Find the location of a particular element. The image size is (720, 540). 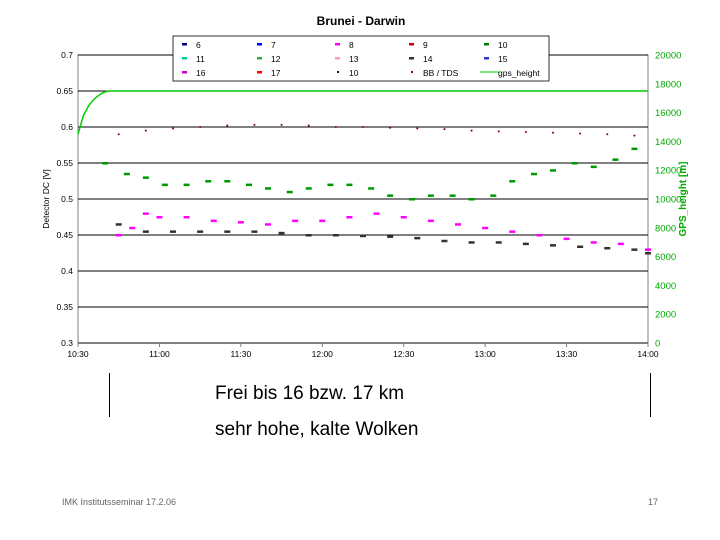

legend-label: gps_height is located at coordinates (519, 73).